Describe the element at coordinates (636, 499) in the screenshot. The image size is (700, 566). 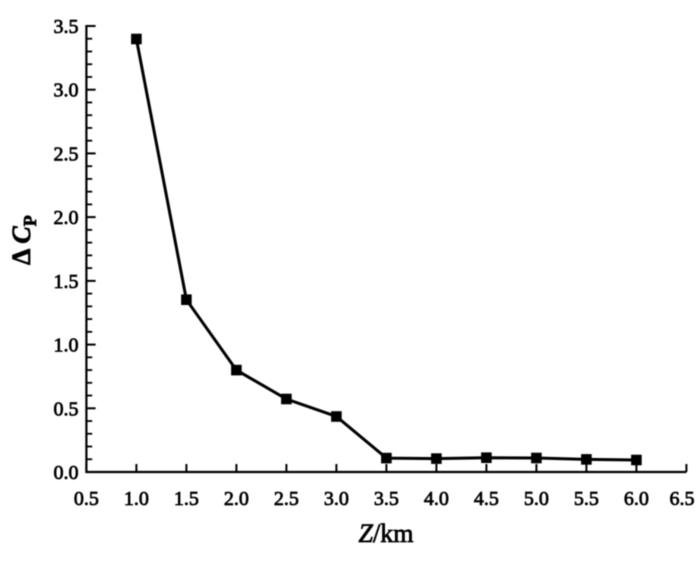
I see `svg-text: 6.0` at that location.